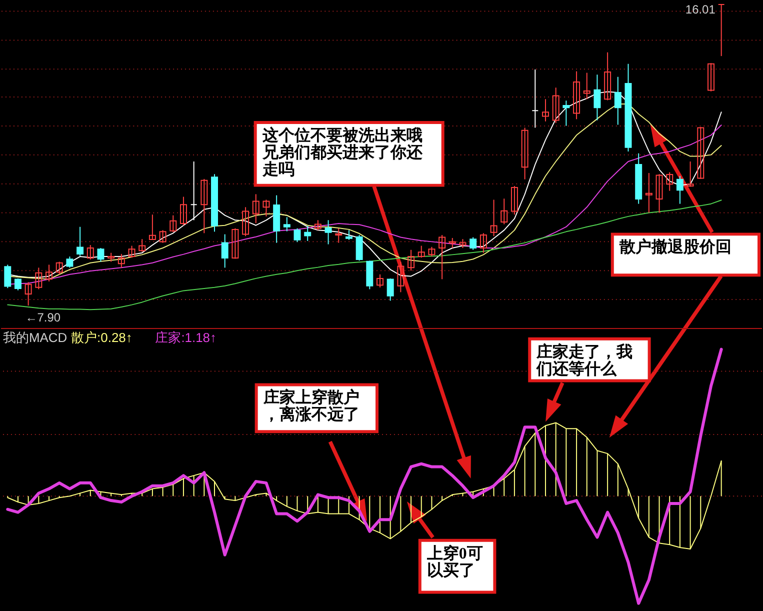  I want to click on annotation: 庄家走了，我们还等什么, so click(584, 360).